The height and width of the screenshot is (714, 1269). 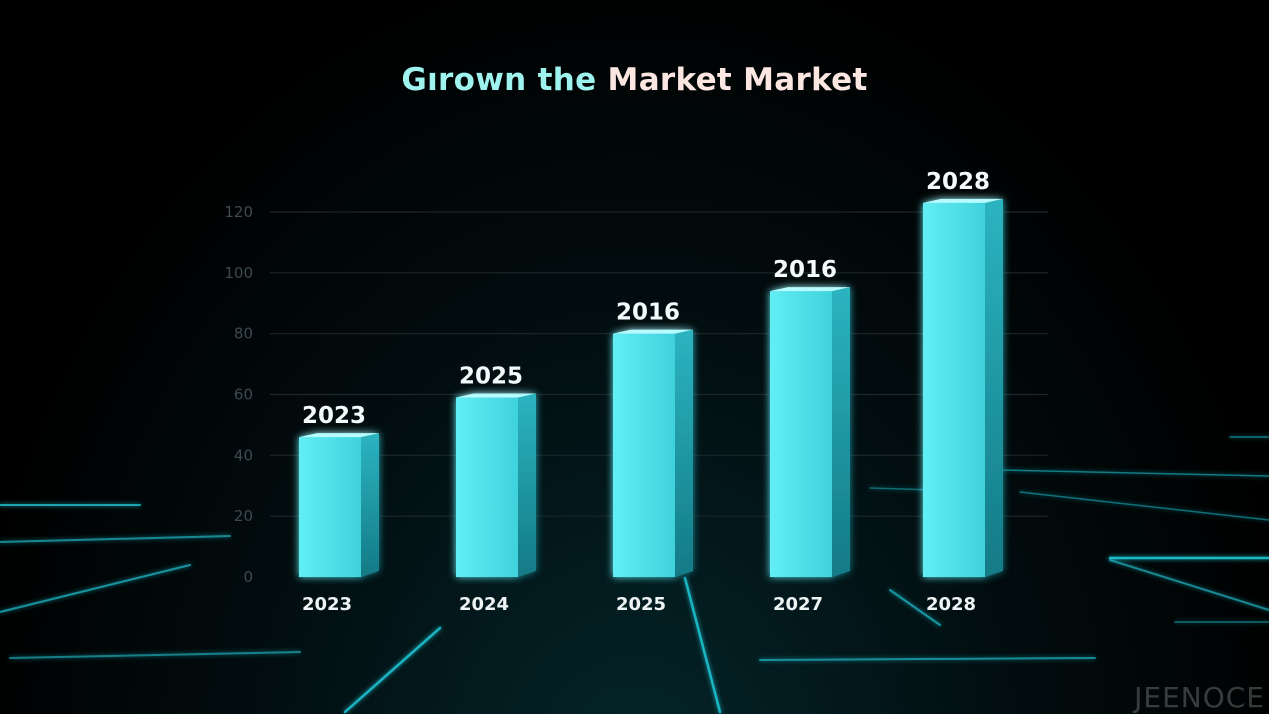 What do you see at coordinates (243, 395) in the screenshot?
I see `y-tick-label: 60` at bounding box center [243, 395].